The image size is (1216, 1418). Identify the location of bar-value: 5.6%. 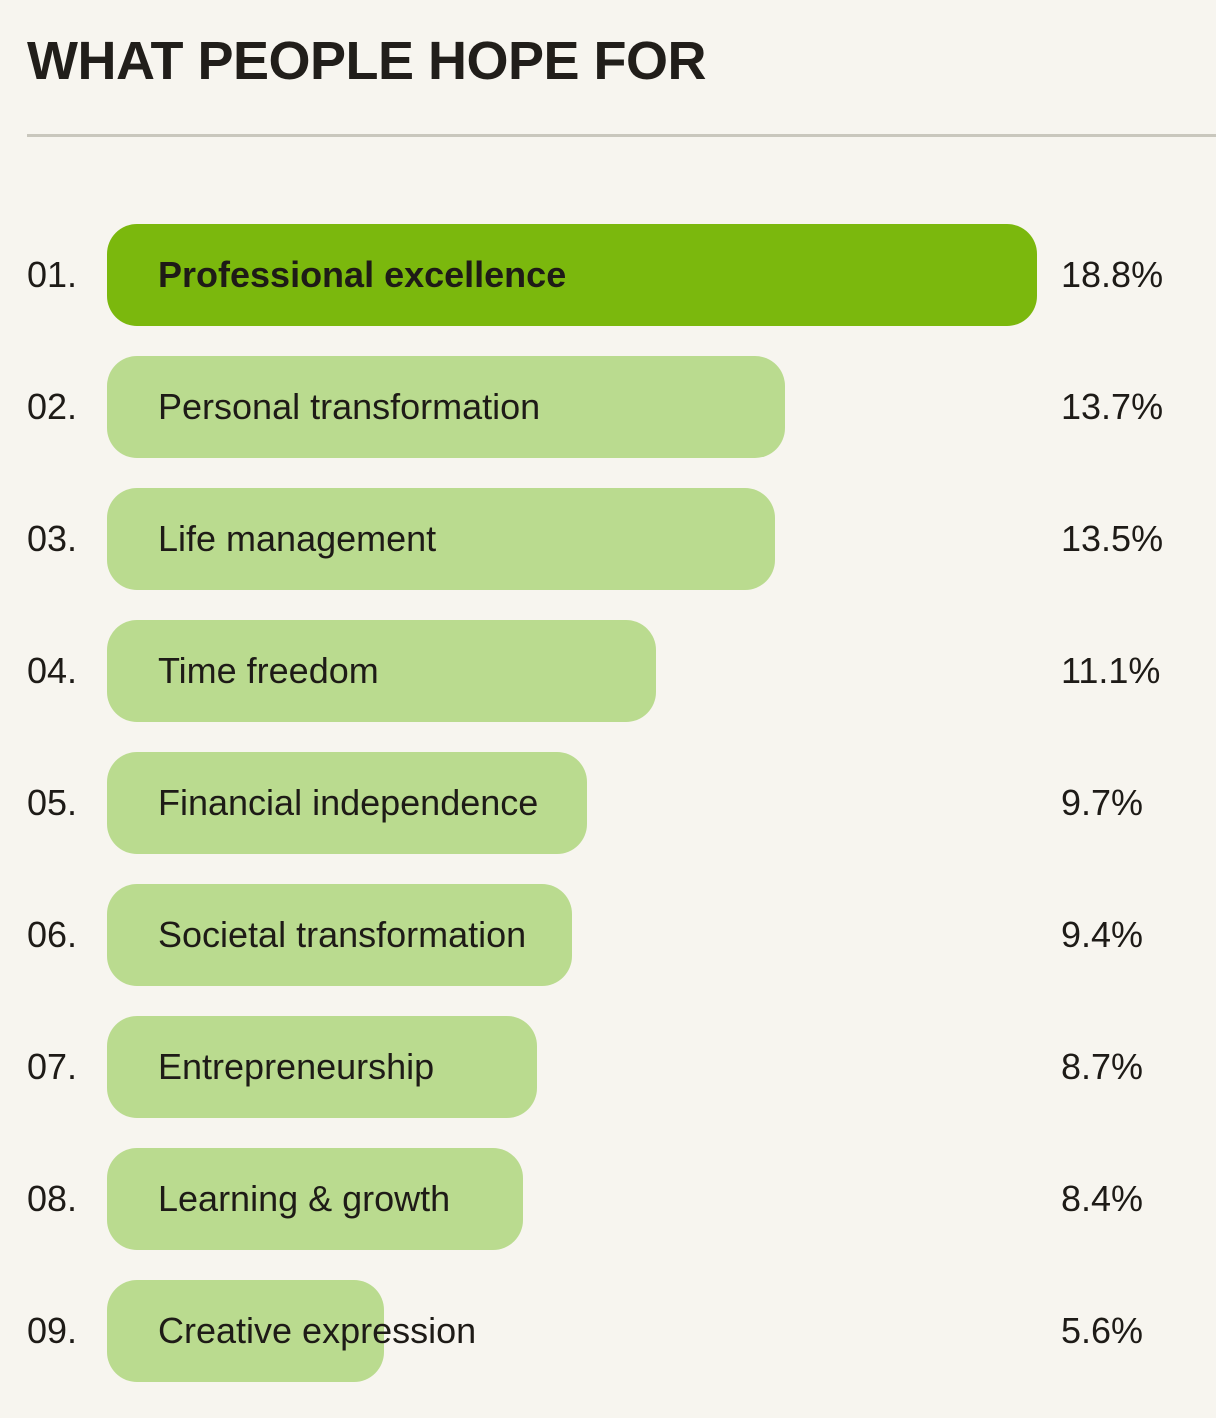
(1102, 1331).